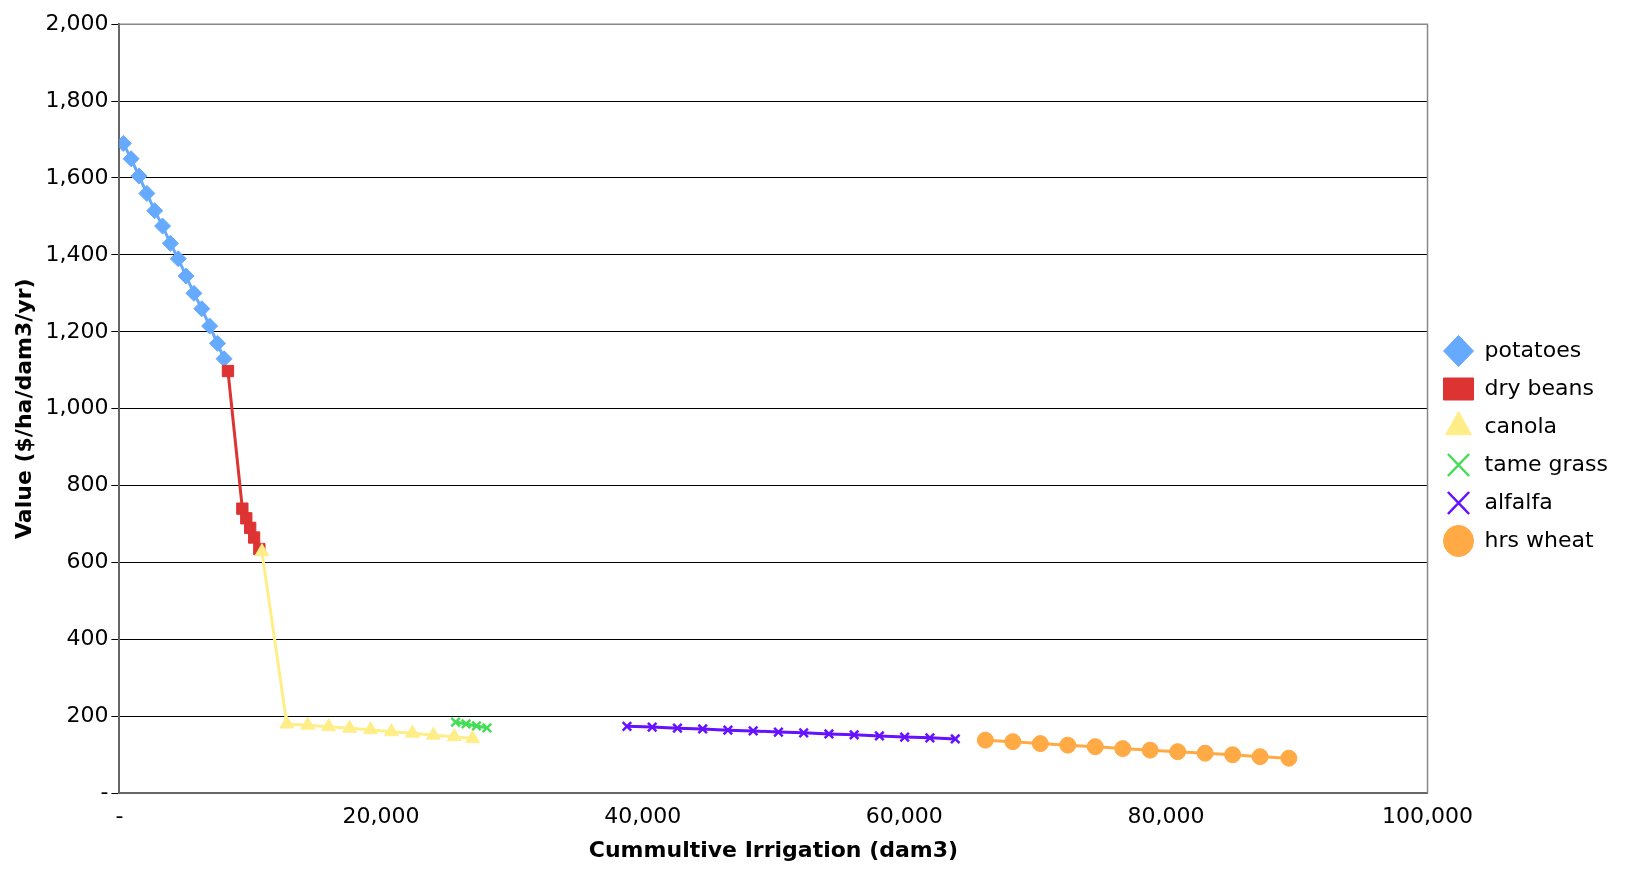 This screenshot has height=880, width=1642. I want to click on y-tick-label: 600, so click(87, 561).